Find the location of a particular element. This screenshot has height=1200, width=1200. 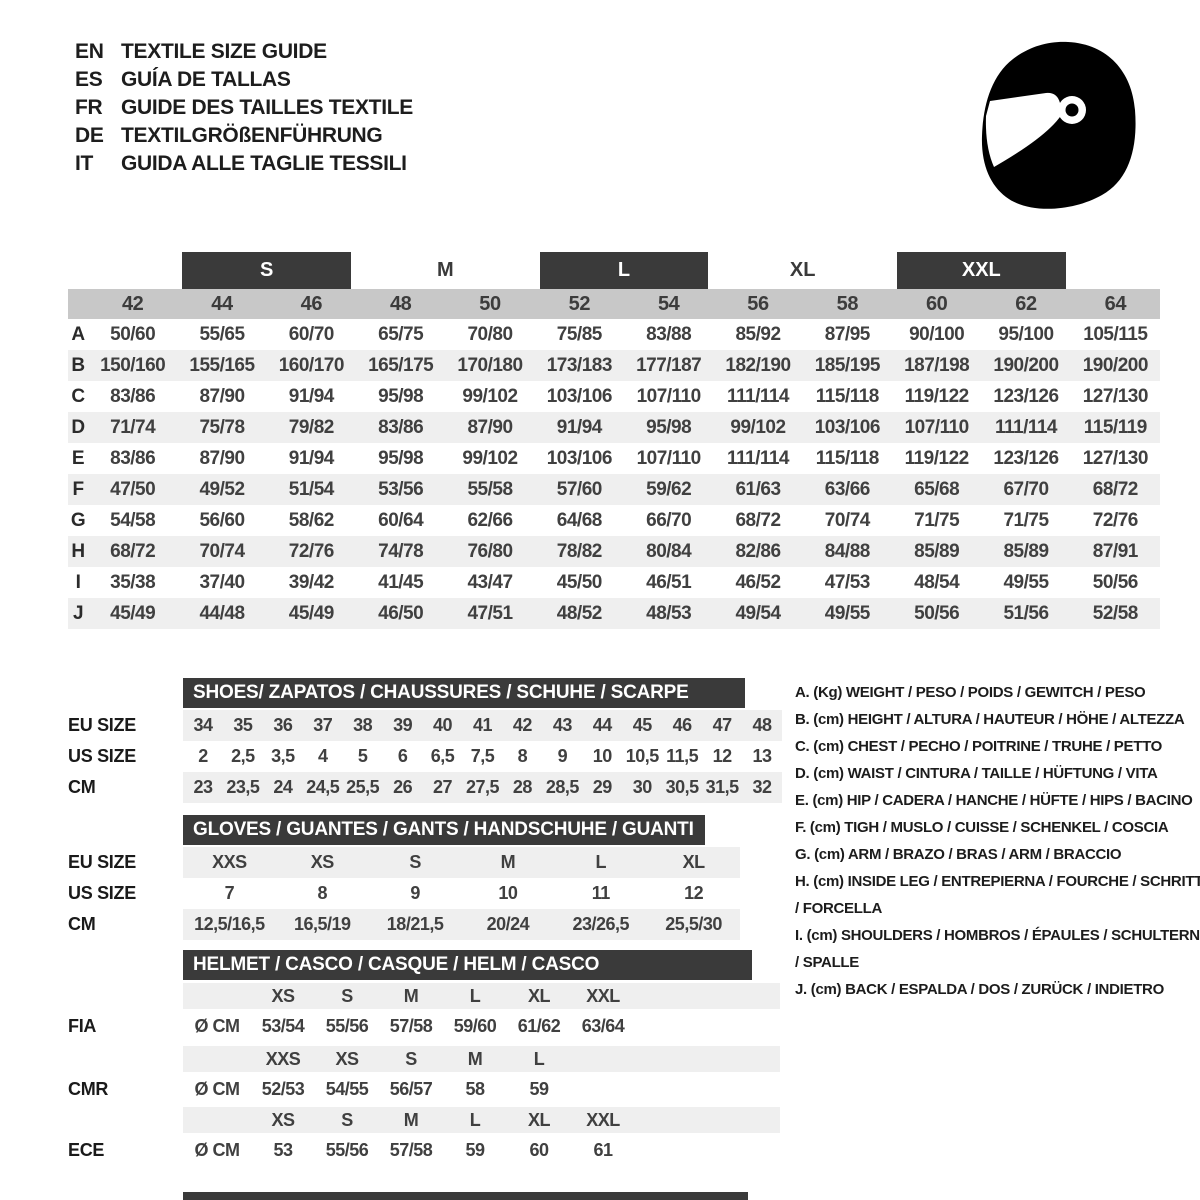

helmet-values-row: FIA Ø CM 53/54 55/56 57/58 59/60 61/62 63/64 is located at coordinates (424, 1026).